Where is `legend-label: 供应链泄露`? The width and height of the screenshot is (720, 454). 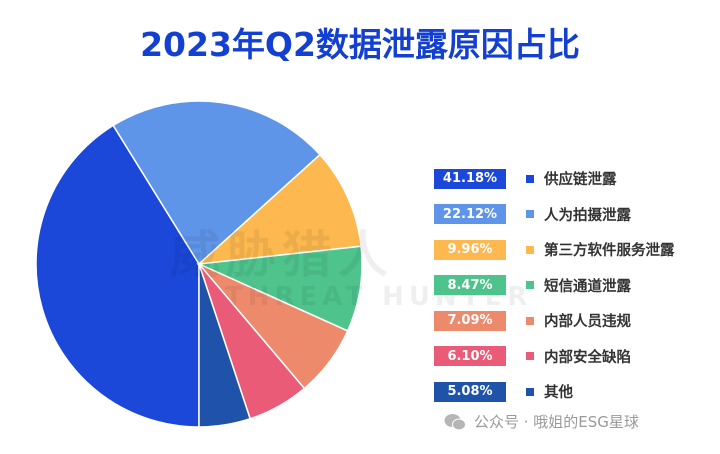 legend-label: 供应链泄露 is located at coordinates (580, 180).